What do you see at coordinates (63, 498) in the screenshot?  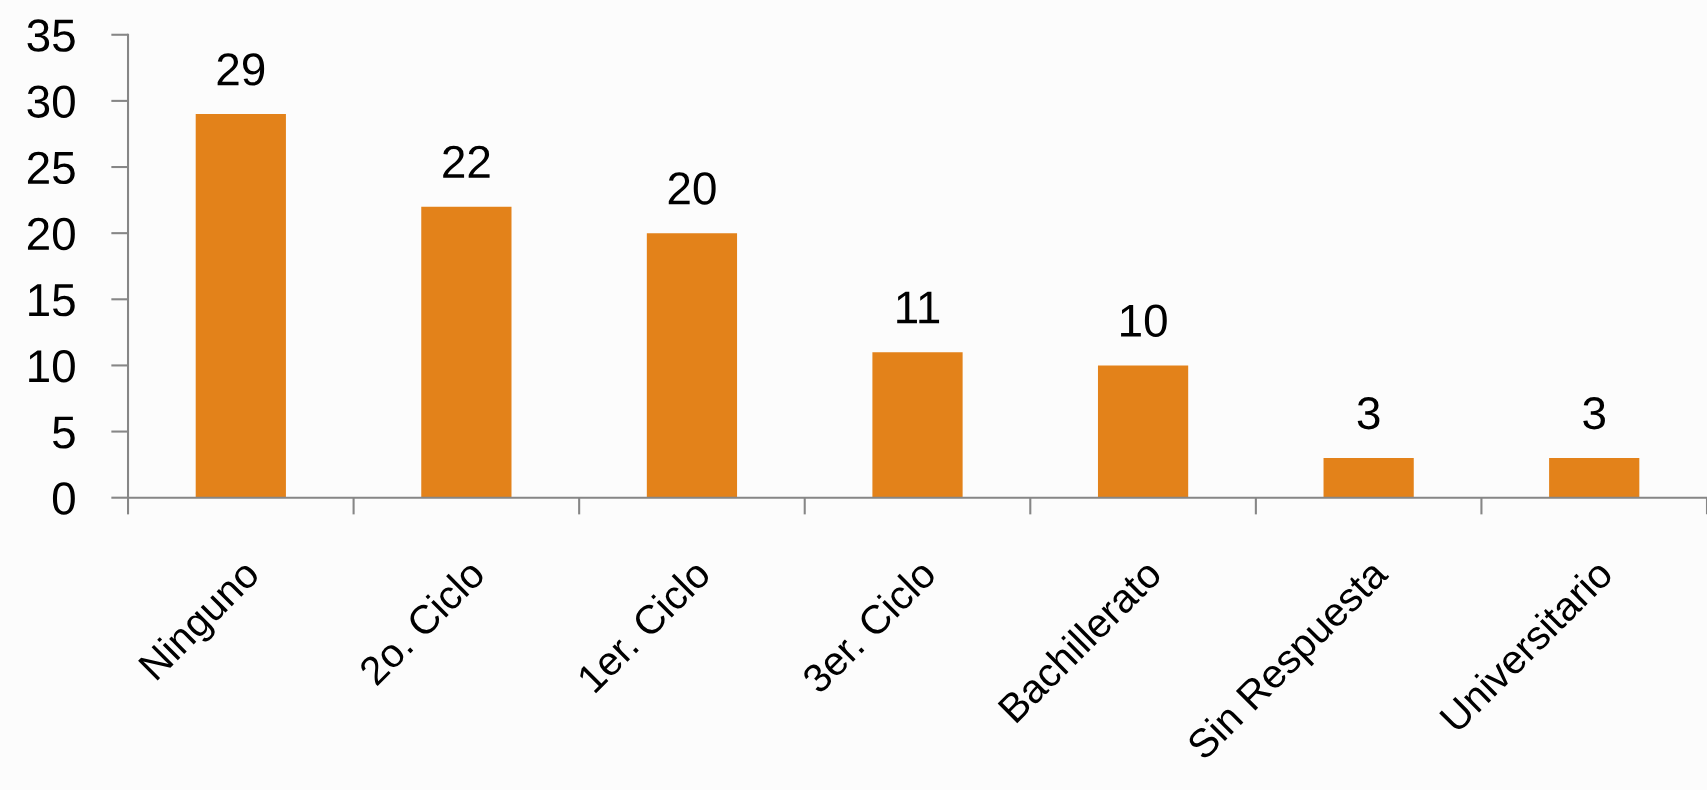 I see `y-tick-label: 0` at bounding box center [63, 498].